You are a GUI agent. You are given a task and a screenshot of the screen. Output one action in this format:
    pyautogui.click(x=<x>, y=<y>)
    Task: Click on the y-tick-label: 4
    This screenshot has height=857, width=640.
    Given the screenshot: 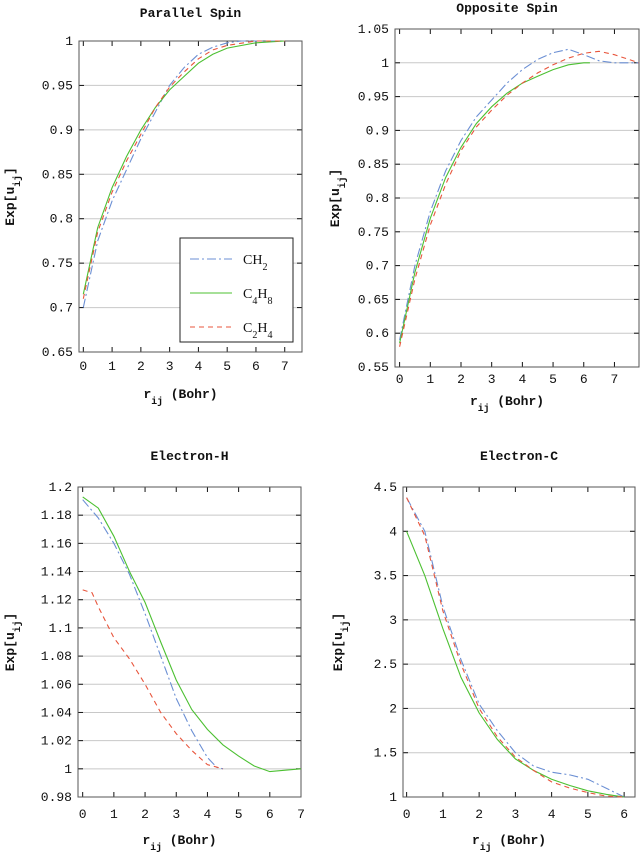 What is the action you would take?
    pyautogui.click(x=393, y=531)
    